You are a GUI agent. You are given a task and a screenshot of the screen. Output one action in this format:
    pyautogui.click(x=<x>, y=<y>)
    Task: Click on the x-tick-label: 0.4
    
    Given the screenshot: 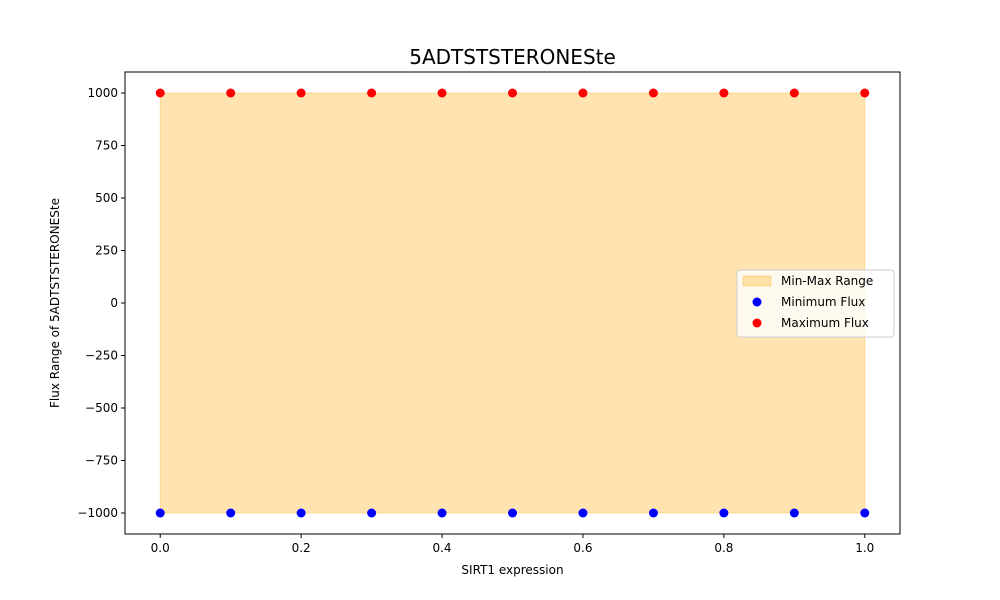 What is the action you would take?
    pyautogui.click(x=441, y=548)
    